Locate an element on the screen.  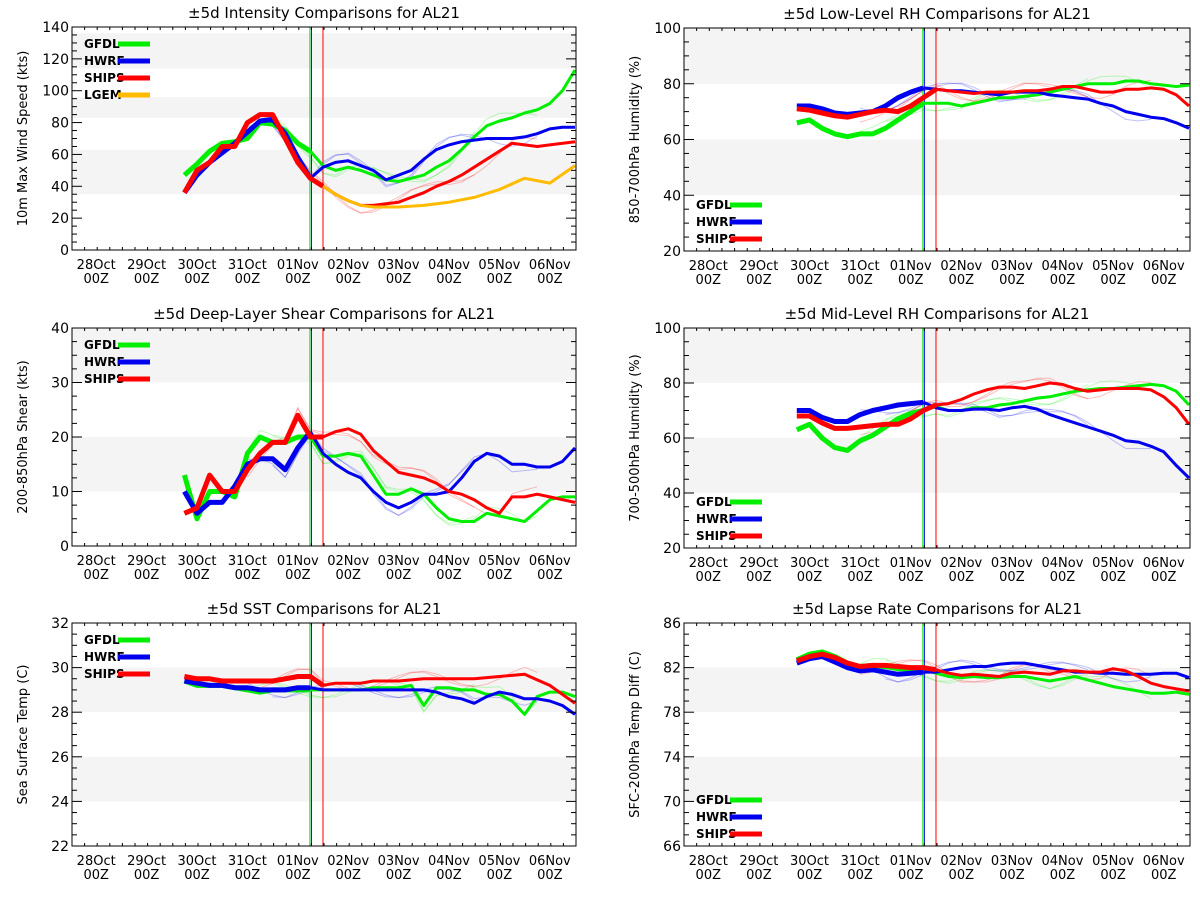
y-tick-label: 26 is located at coordinates (60, 758).